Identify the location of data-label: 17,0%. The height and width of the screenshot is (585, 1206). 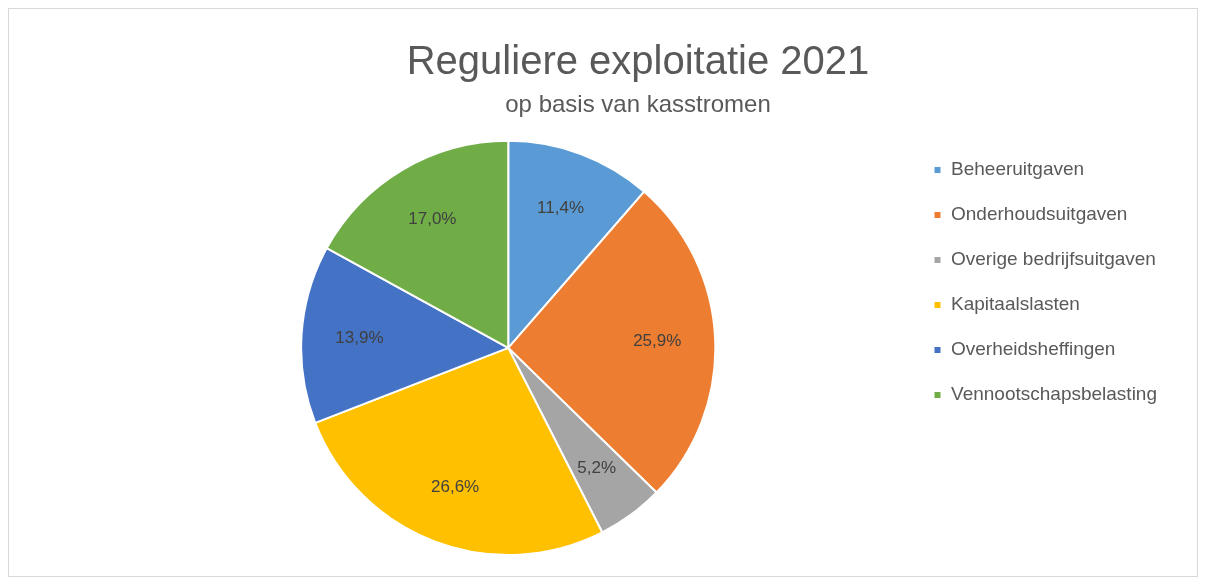
(432, 219).